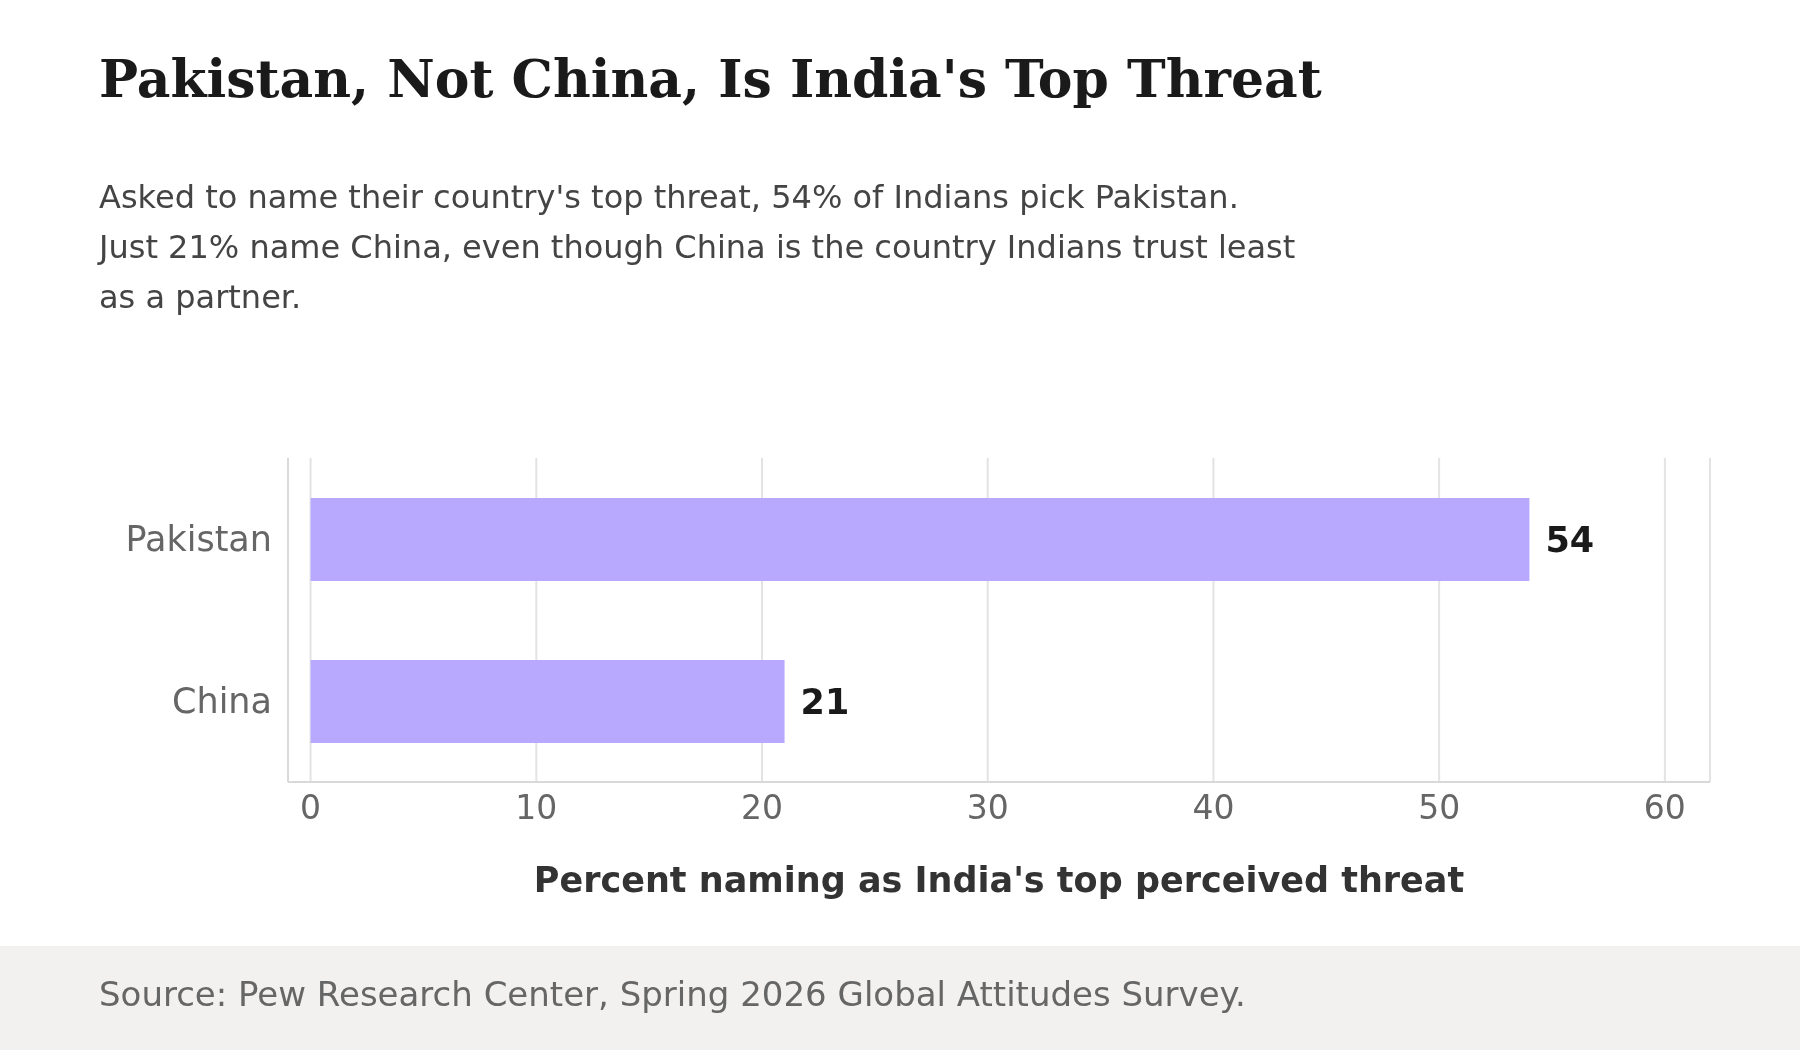 This screenshot has height=1050, width=1800. I want to click on x-tick-label: 40, so click(1213, 808).